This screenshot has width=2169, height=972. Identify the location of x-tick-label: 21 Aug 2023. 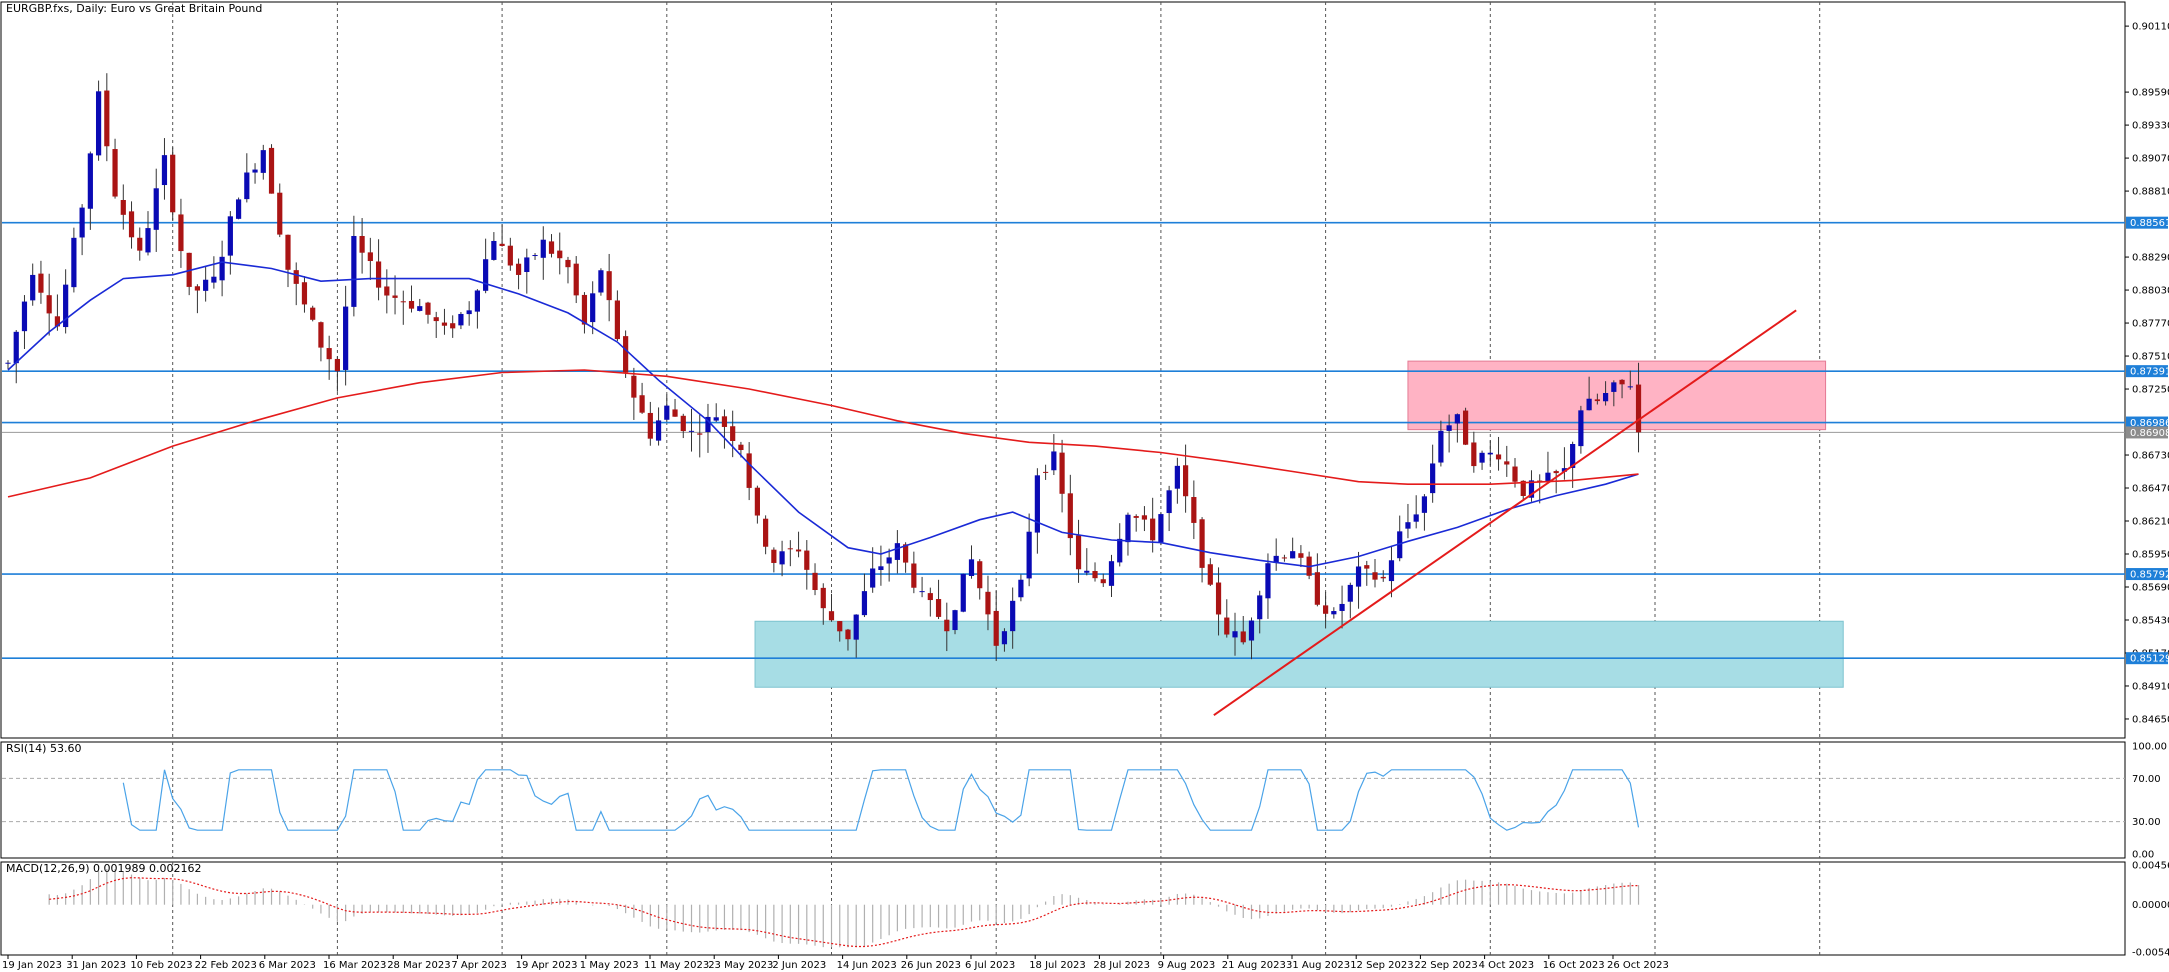
(1254, 965).